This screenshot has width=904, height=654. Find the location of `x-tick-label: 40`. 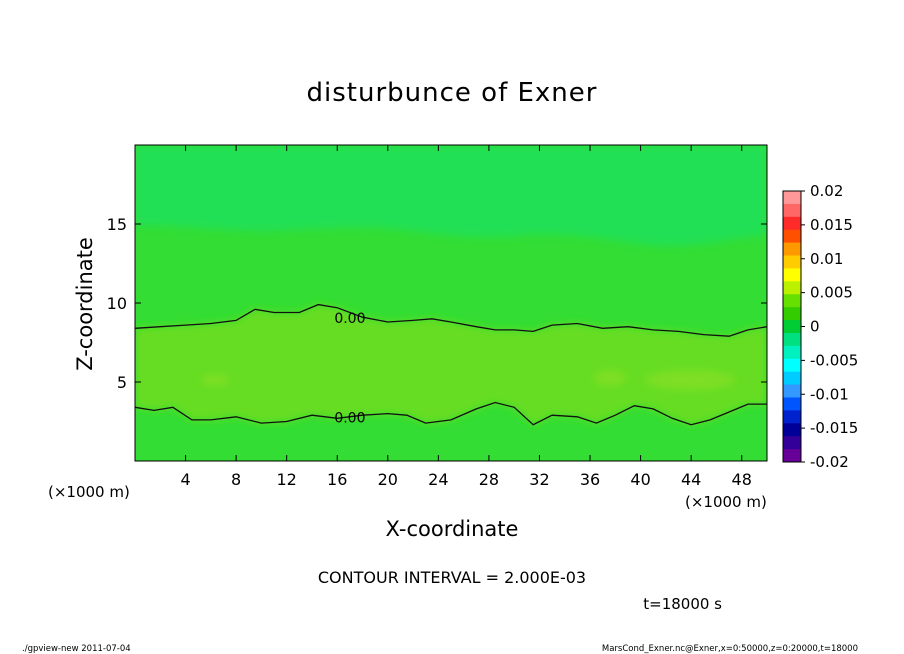

x-tick-label: 40 is located at coordinates (640, 479).